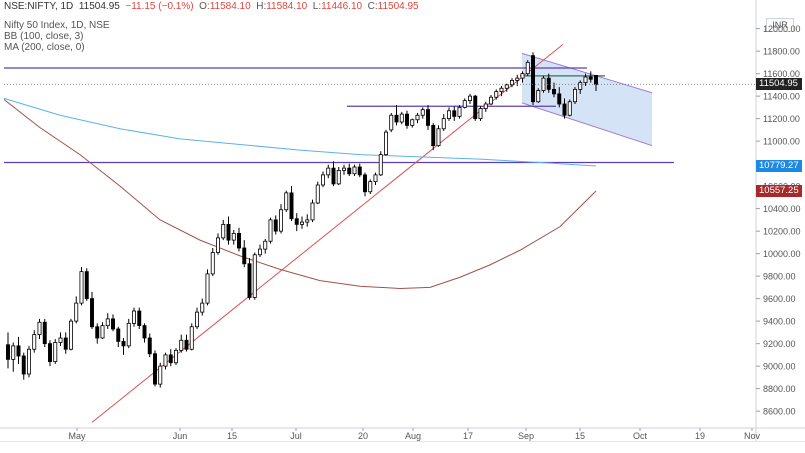 The width and height of the screenshot is (805, 453). Describe the element at coordinates (526, 436) in the screenshot. I see `x-tick-label: Sep` at that location.